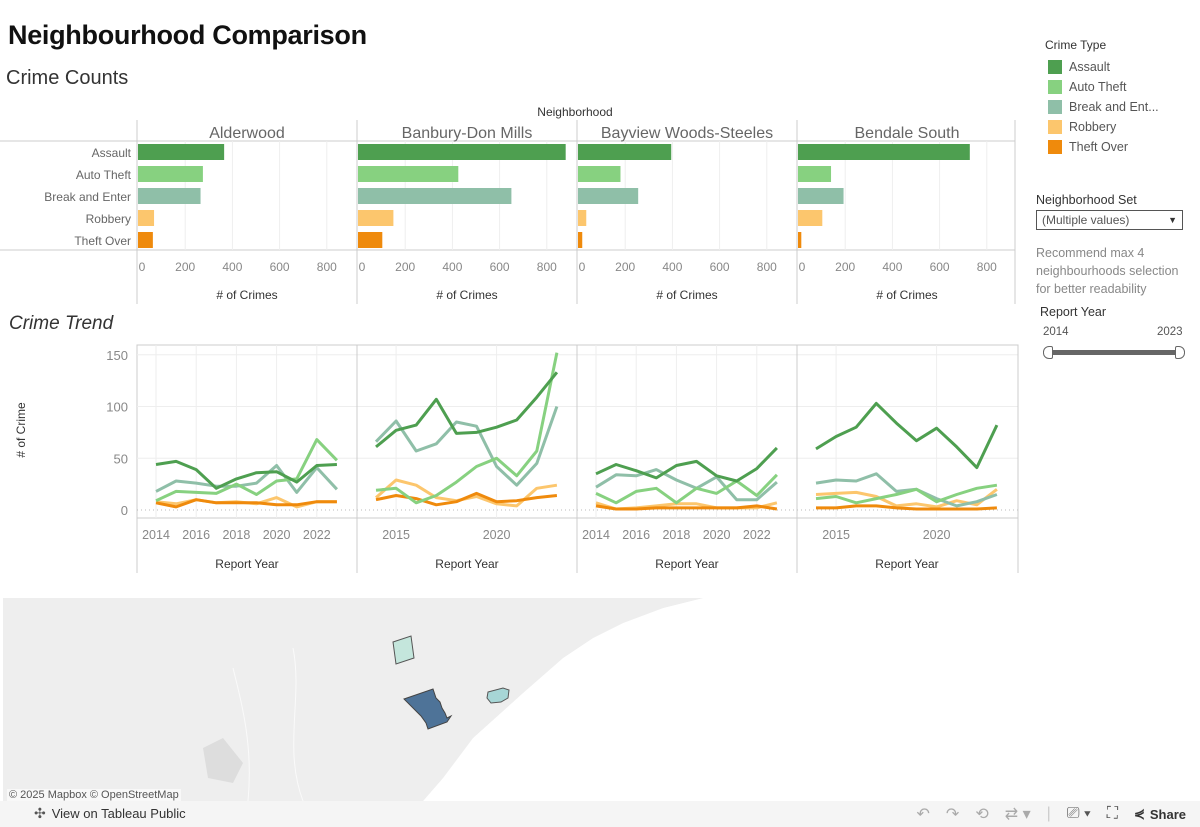 The image size is (1200, 827). I want to click on legend-item: Theft Over, so click(1102, 147).